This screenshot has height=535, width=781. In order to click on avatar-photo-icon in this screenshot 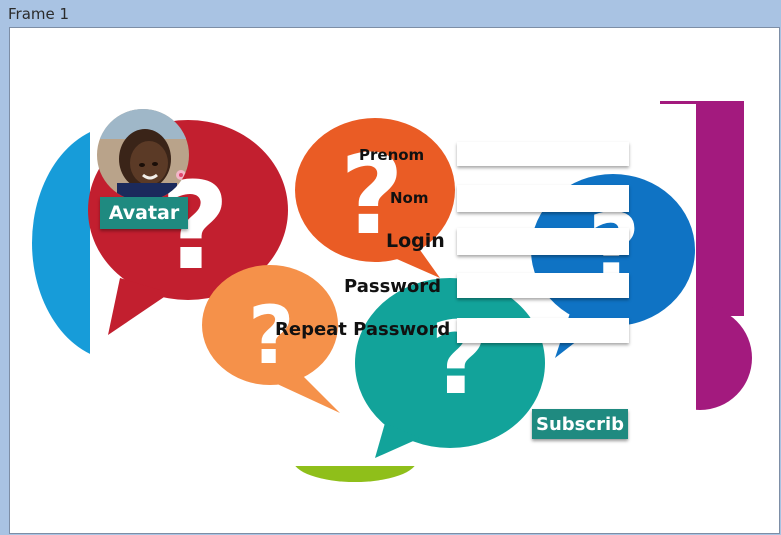, I will do `click(143, 155)`.